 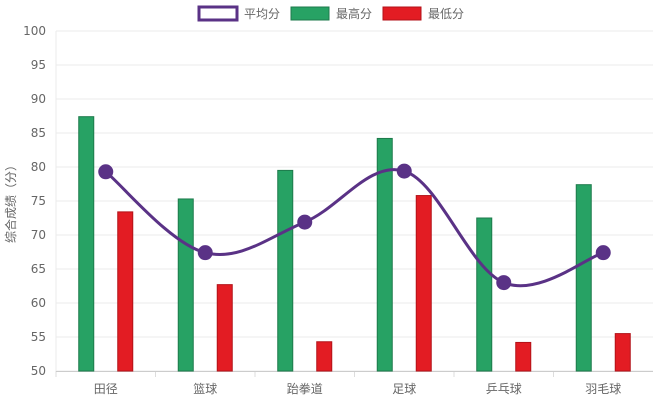 I want to click on legend-swatch-average, so click(x=218, y=13).